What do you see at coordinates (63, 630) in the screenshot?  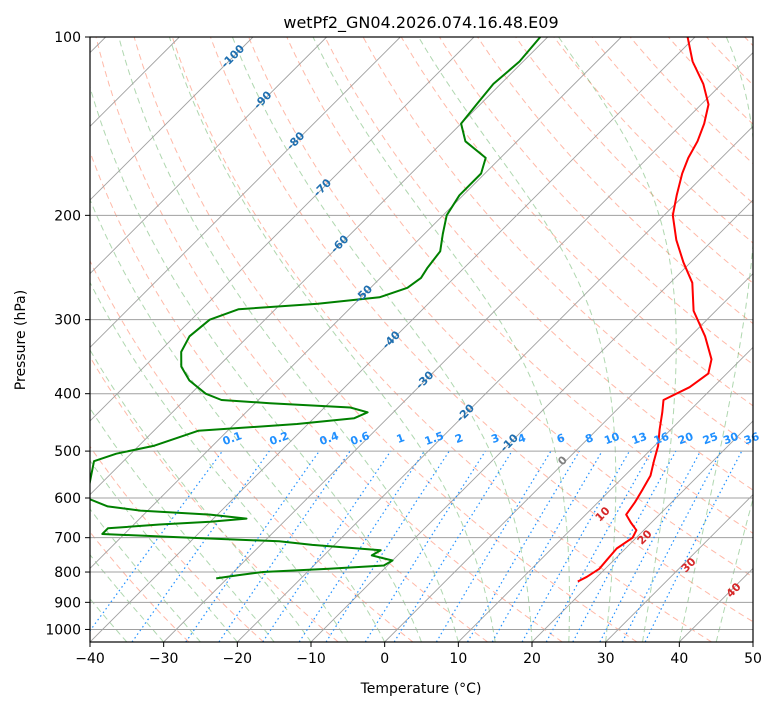 I see `y-tick-label: 1000` at bounding box center [63, 630].